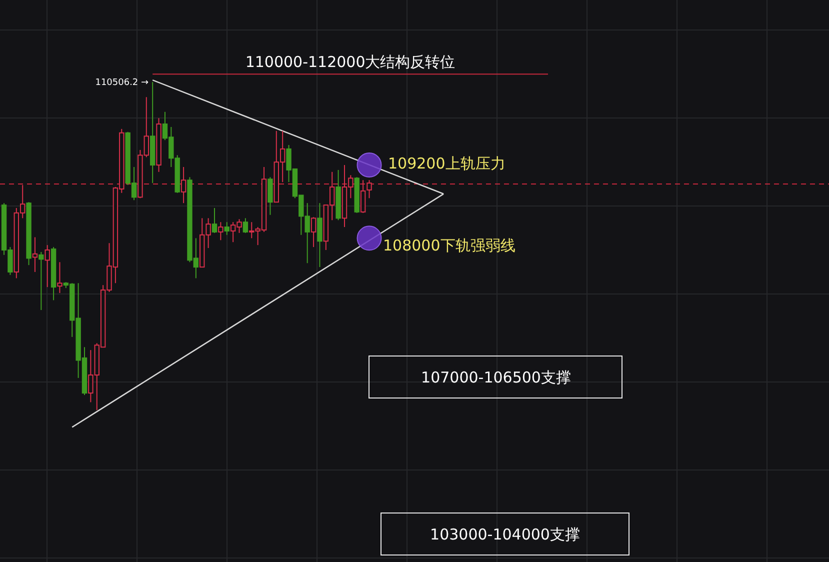  I want to click on annotation: 110506.2 →, so click(122, 83).